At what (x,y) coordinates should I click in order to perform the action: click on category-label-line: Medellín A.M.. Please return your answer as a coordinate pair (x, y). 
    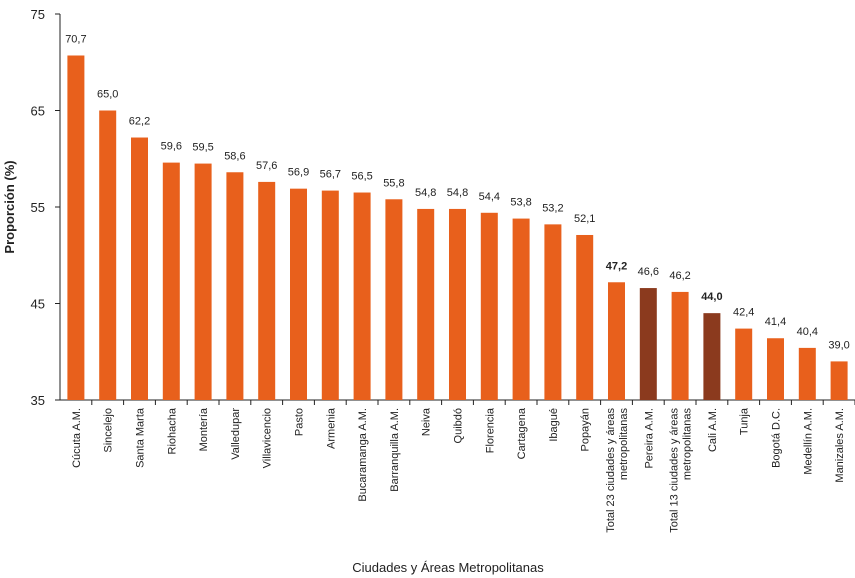
    Looking at the image, I should click on (808, 441).